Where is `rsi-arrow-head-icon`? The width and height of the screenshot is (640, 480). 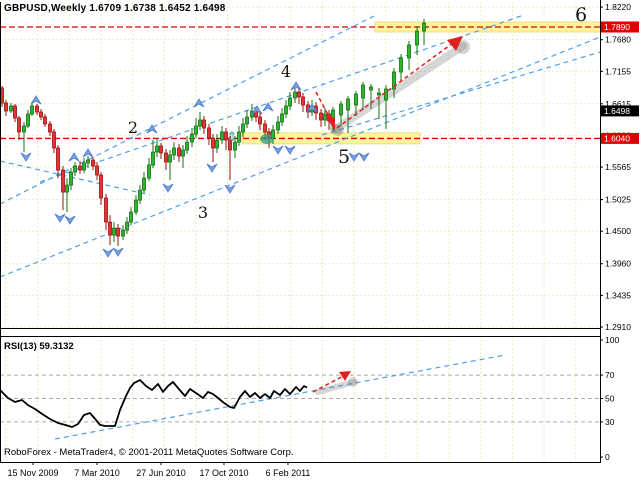 rsi-arrow-head-icon is located at coordinates (345, 376).